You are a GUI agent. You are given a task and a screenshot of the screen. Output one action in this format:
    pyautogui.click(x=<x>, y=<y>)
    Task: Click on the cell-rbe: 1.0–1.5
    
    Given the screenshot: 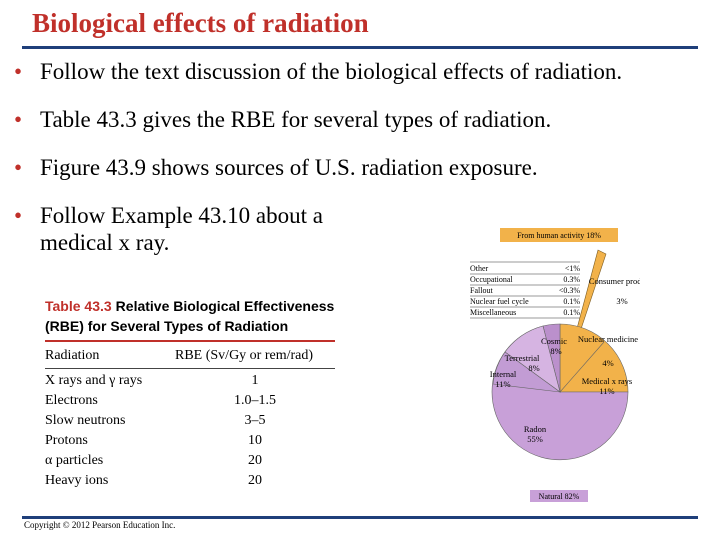 What is the action you would take?
    pyautogui.click(x=255, y=400)
    